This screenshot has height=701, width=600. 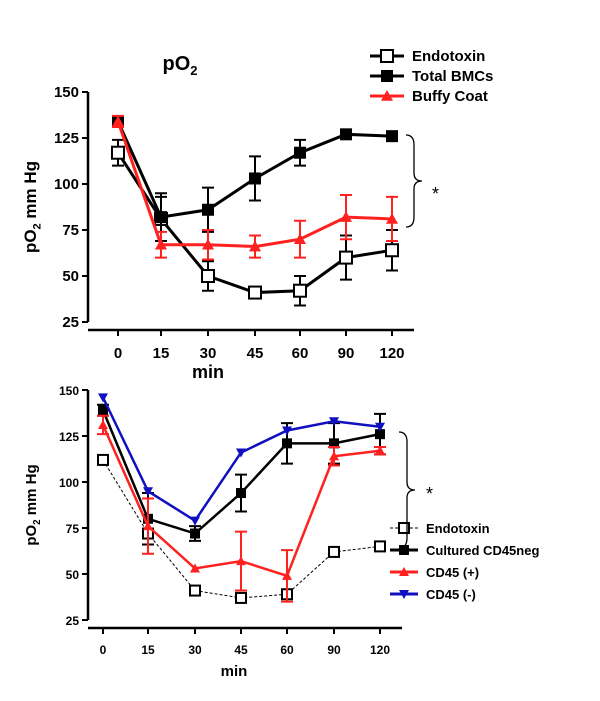 What do you see at coordinates (179, 65) in the screenshot?
I see `chart-title: pO2` at bounding box center [179, 65].